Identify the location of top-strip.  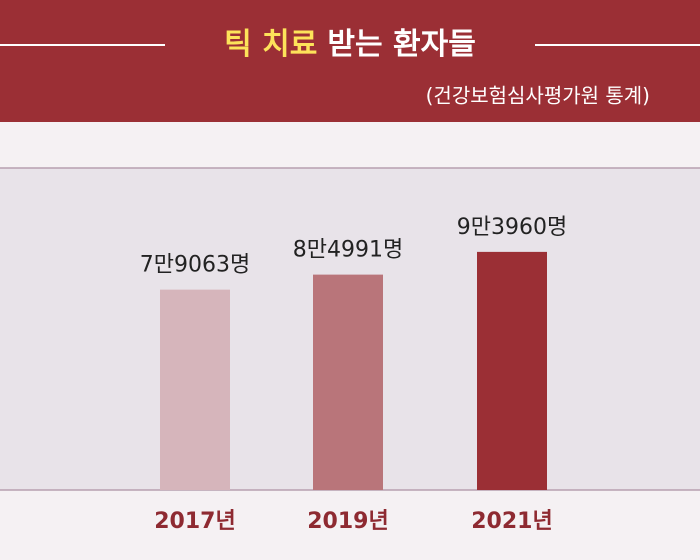
(350, 145).